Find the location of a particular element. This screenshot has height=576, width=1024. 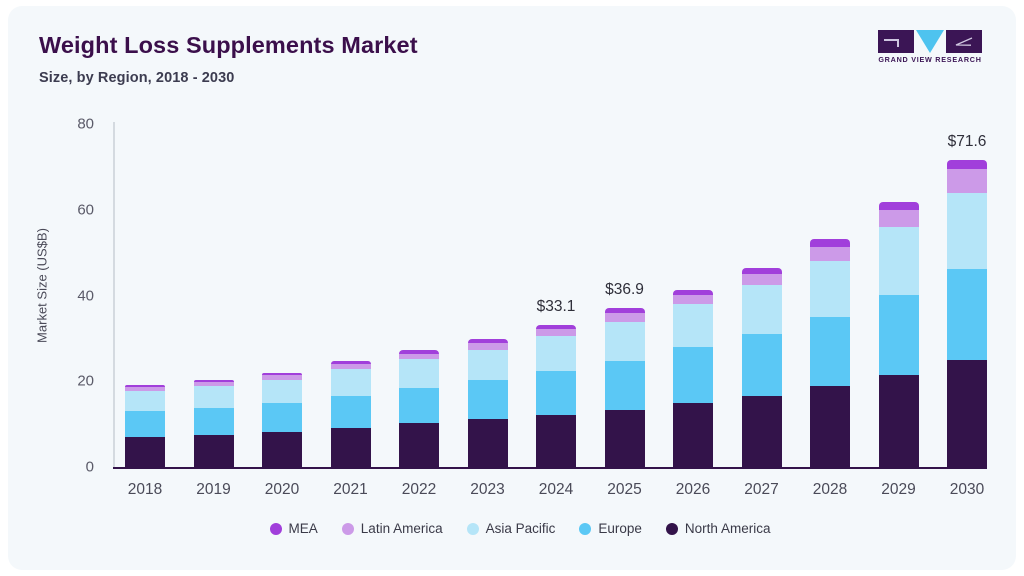

y-axis-tick: 60 is located at coordinates (85, 210).